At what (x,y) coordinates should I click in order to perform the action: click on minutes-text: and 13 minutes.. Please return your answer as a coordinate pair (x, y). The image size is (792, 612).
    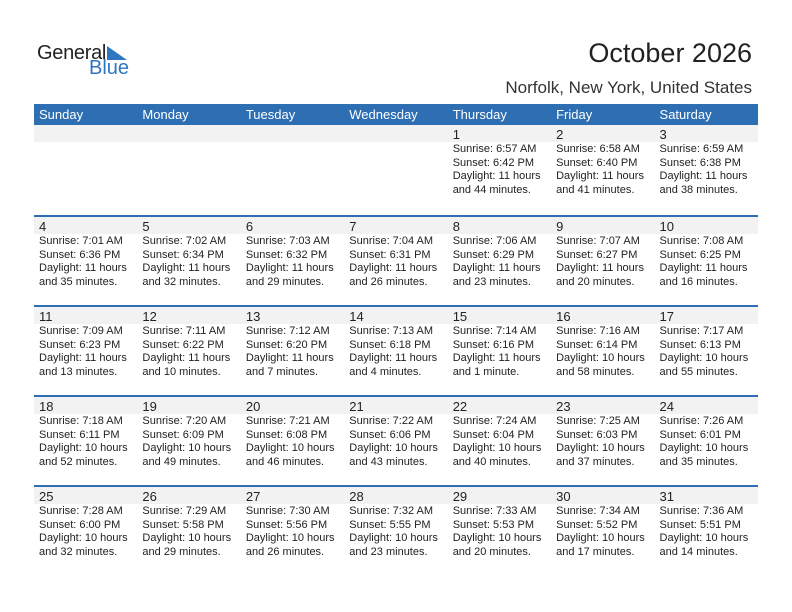
    Looking at the image, I should click on (78, 371).